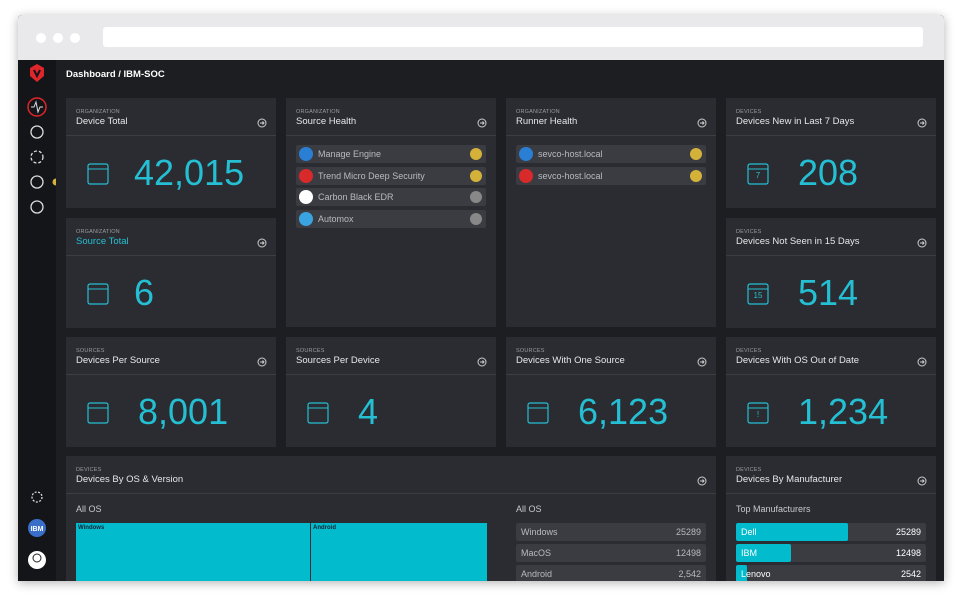 Image resolution: width=962 pixels, height=602 pixels. Describe the element at coordinates (758, 295) in the screenshot. I see `icon-label: 15` at that location.